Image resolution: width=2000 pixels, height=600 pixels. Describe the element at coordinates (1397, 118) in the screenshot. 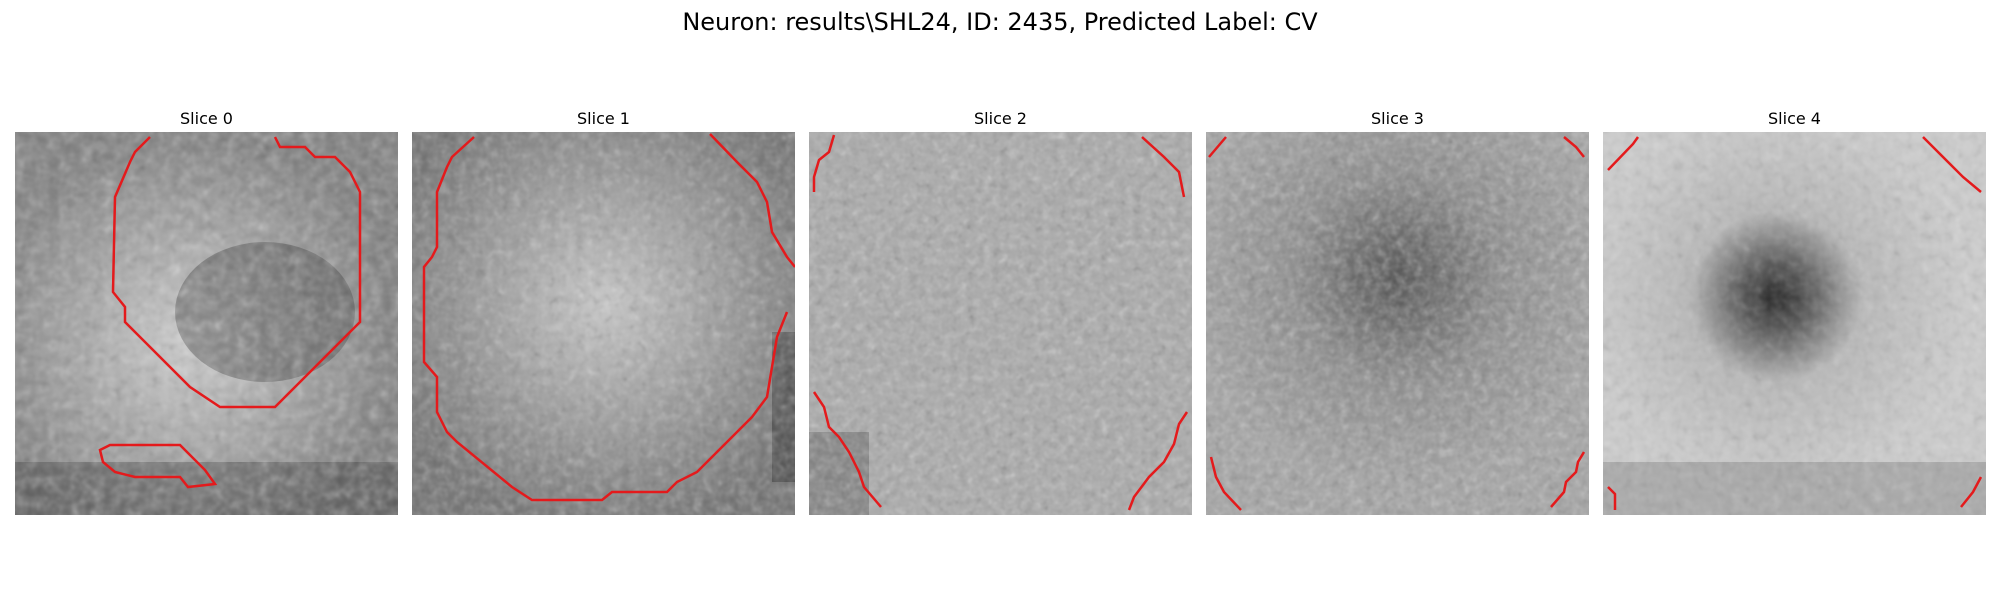

I see `slice-title-3: Slice 3` at that location.